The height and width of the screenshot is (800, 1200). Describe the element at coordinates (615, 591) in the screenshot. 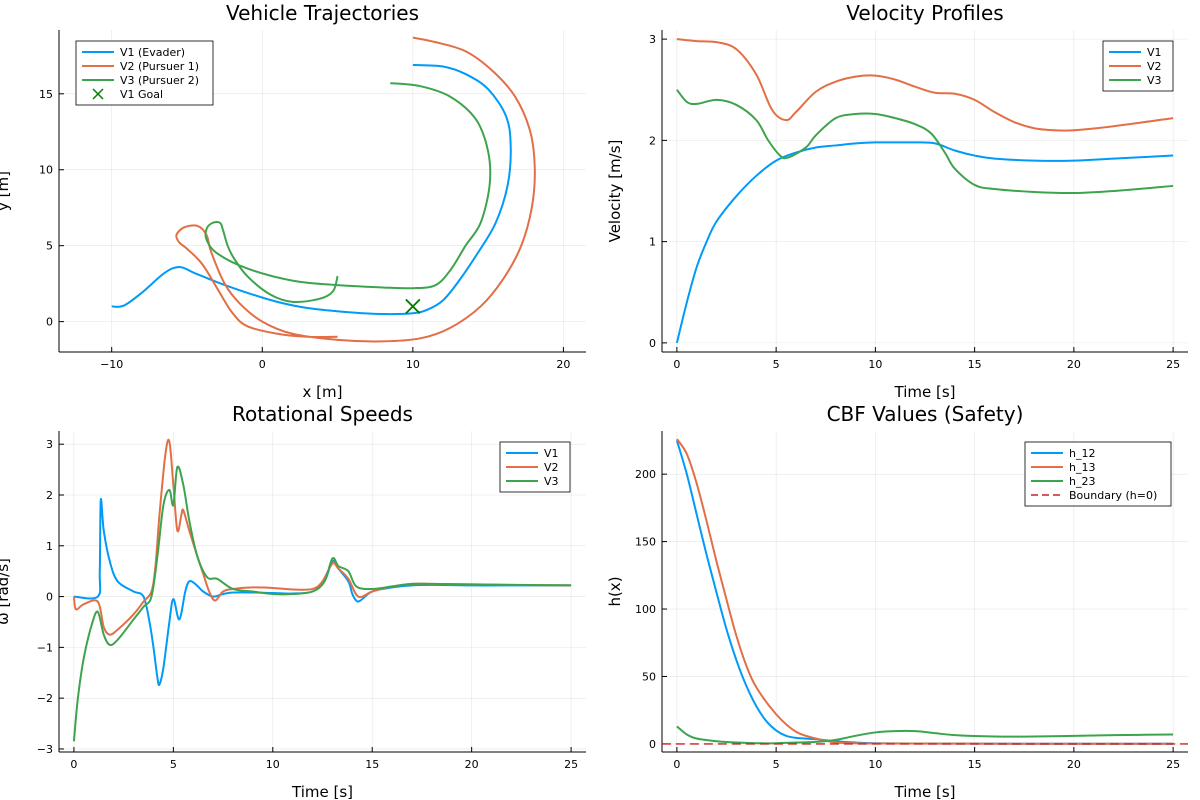

I see `y-axis-label: h(x)` at that location.